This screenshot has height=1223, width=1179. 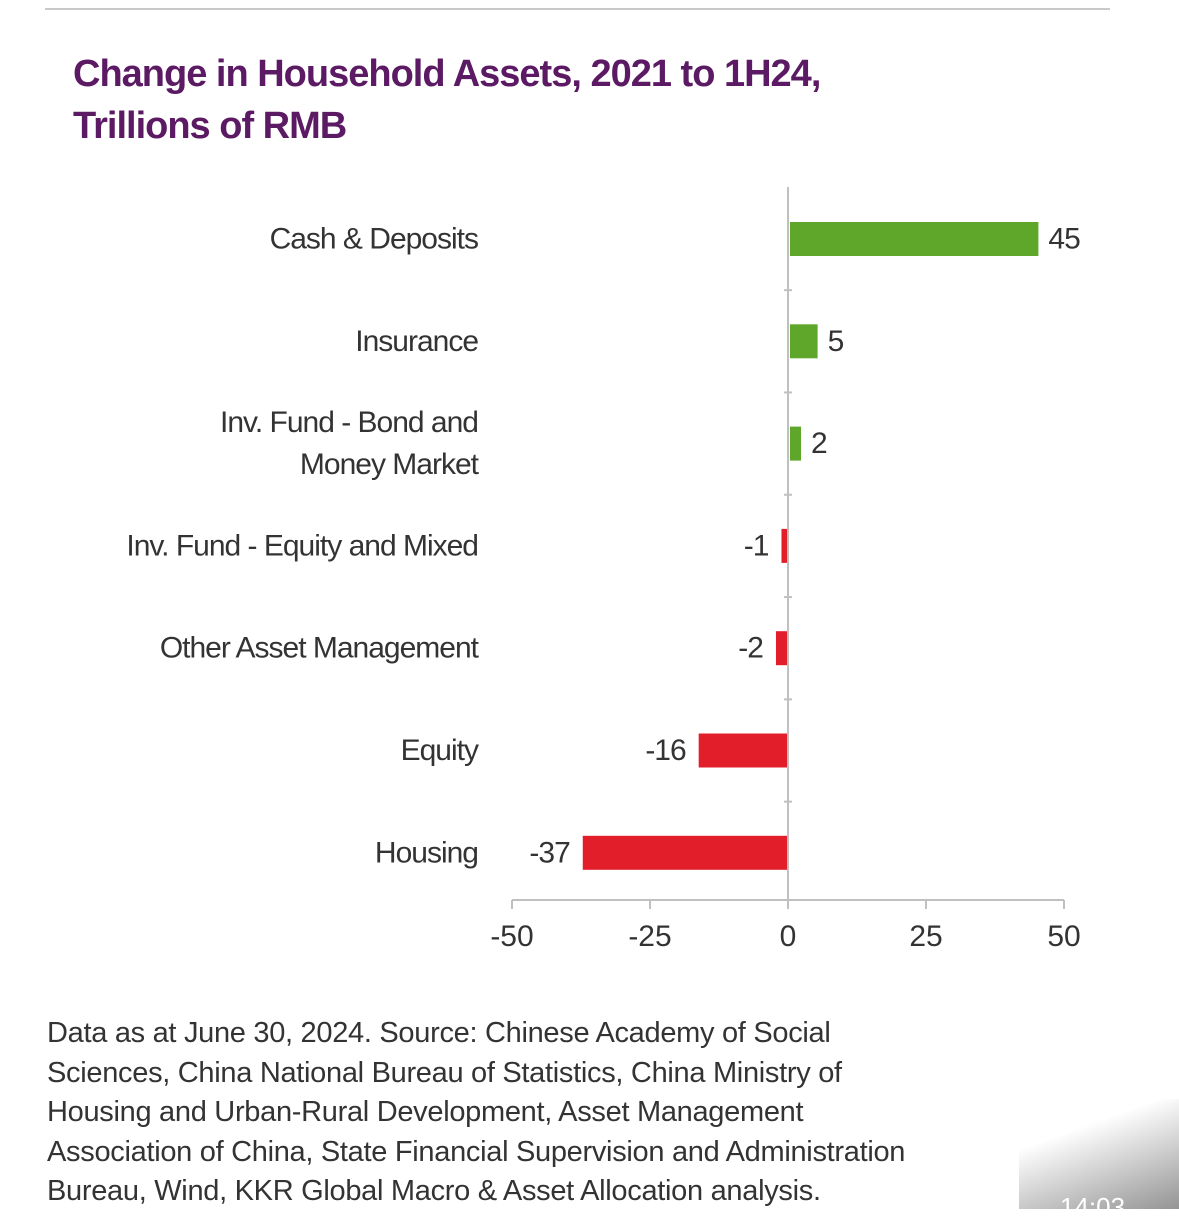 What do you see at coordinates (819, 443) in the screenshot?
I see `value-label: 2` at bounding box center [819, 443].